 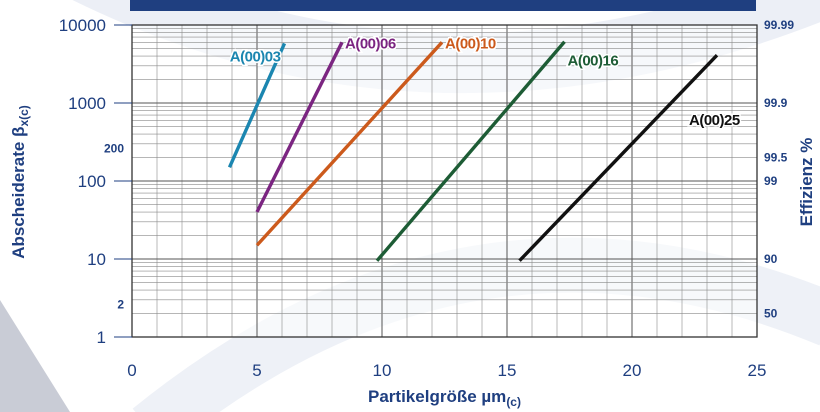 What do you see at coordinates (470, 43) in the screenshot?
I see `series-label-a0010: A(00)10` at bounding box center [470, 43].